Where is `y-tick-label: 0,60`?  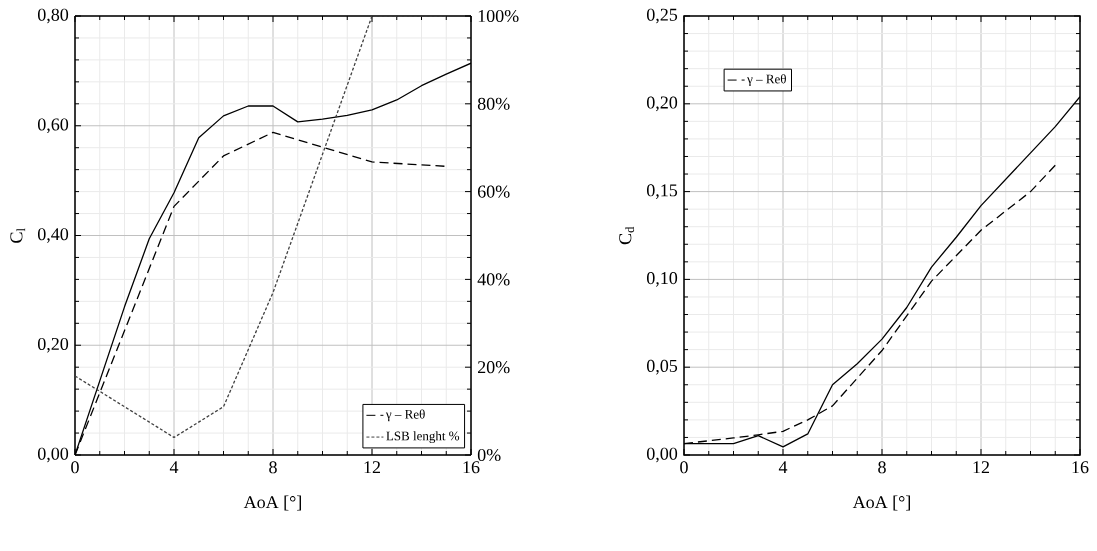
y-tick-label: 0,60 is located at coordinates (53, 126).